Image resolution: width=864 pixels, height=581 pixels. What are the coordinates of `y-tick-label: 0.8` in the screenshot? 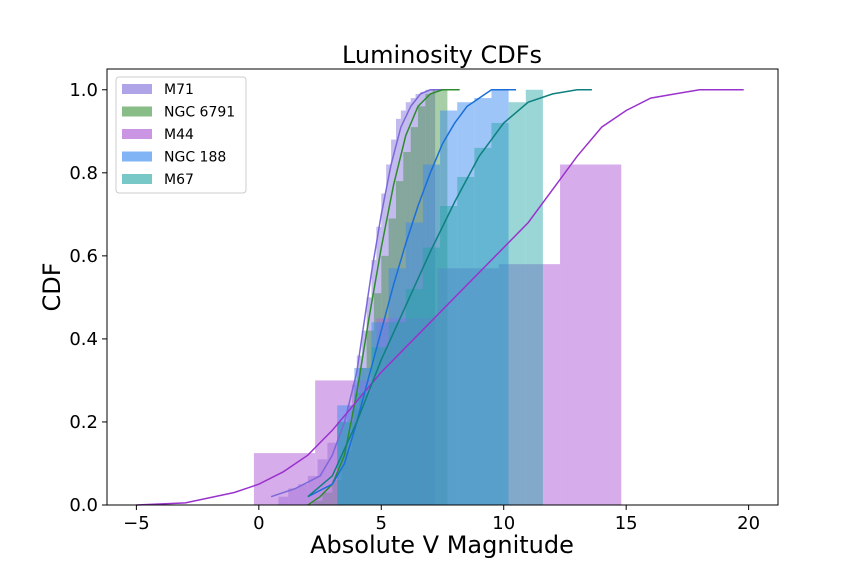 It's located at (83, 173).